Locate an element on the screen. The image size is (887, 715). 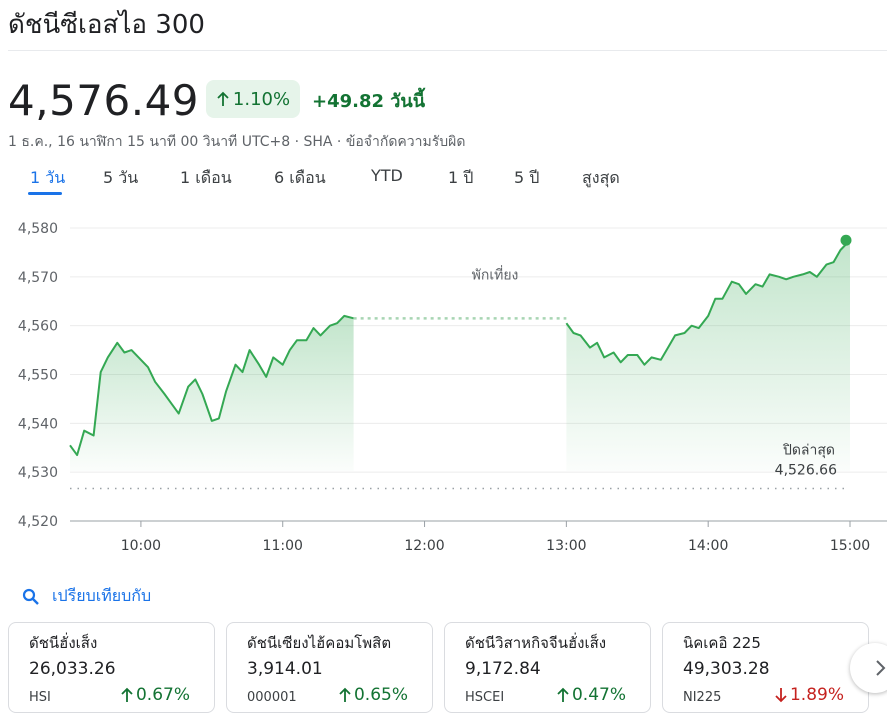
card-code: NI225 is located at coordinates (702, 697).